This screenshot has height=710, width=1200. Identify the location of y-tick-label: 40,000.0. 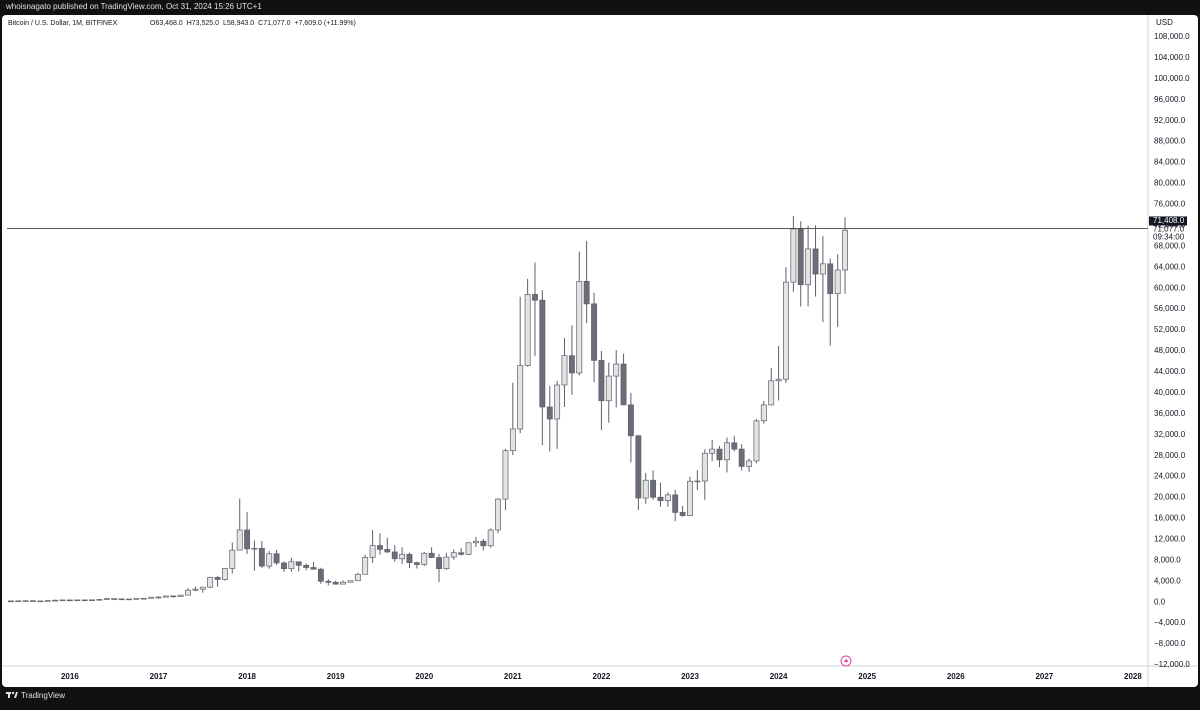
(1170, 392).